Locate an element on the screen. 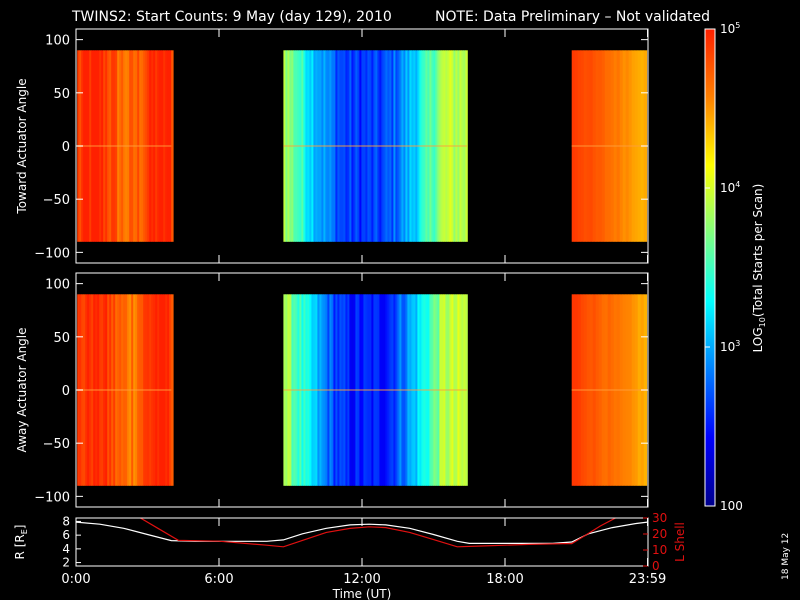 This screenshot has height=600, width=800. y-right-tick-label: 10 is located at coordinates (659, 550).